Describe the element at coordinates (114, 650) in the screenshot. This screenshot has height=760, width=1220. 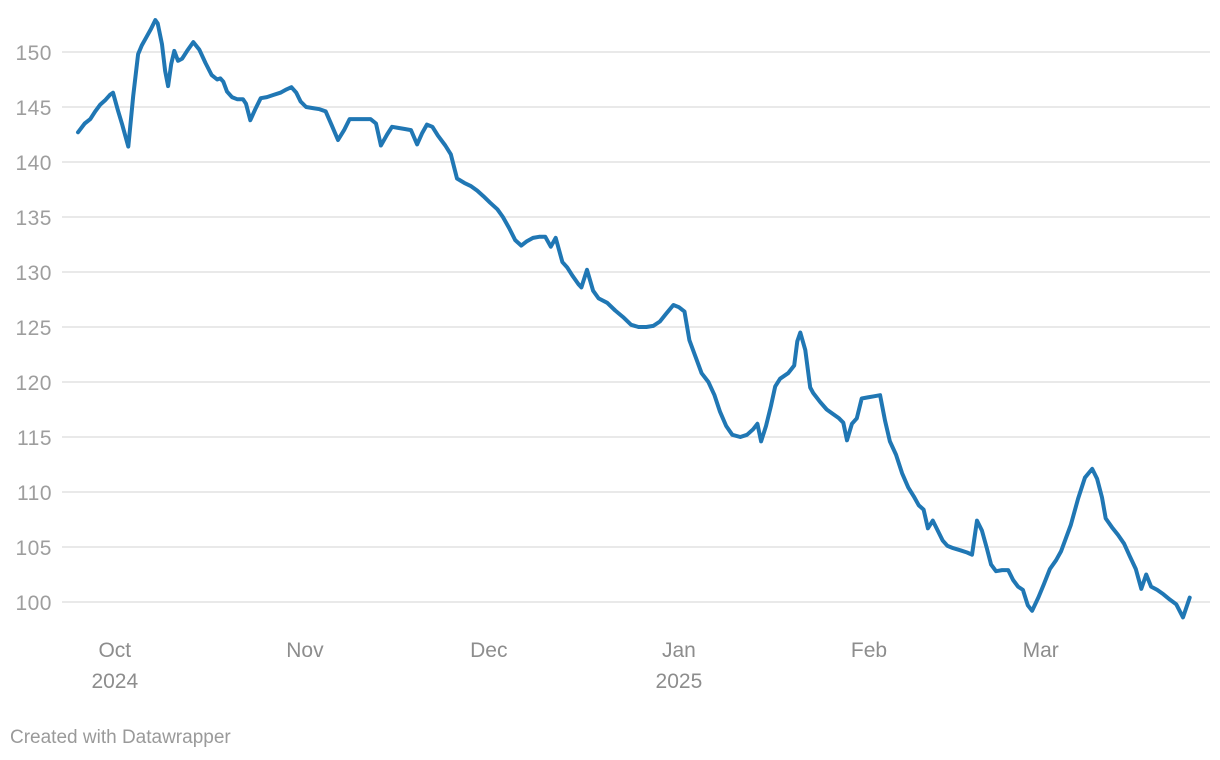
I see `x-axis-month-label: Oct` at that location.